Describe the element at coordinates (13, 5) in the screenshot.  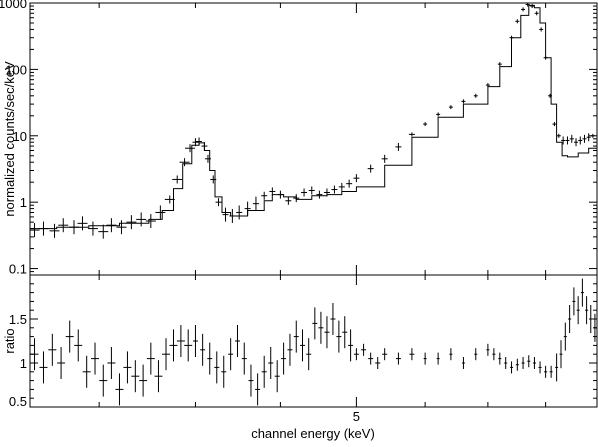
I see `y-tick-label: 1000` at that location.